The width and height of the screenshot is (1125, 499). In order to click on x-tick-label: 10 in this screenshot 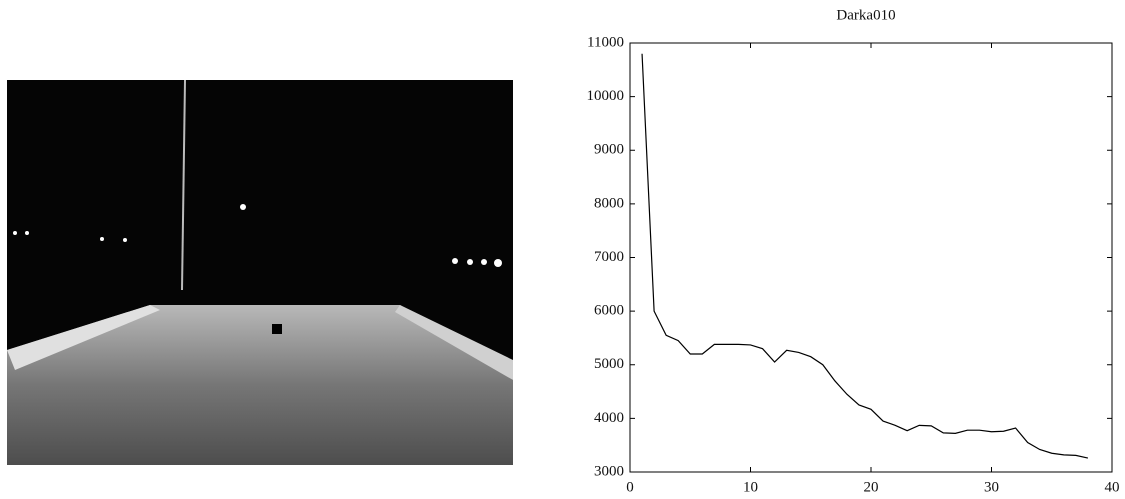, I will do `click(750, 487)`.